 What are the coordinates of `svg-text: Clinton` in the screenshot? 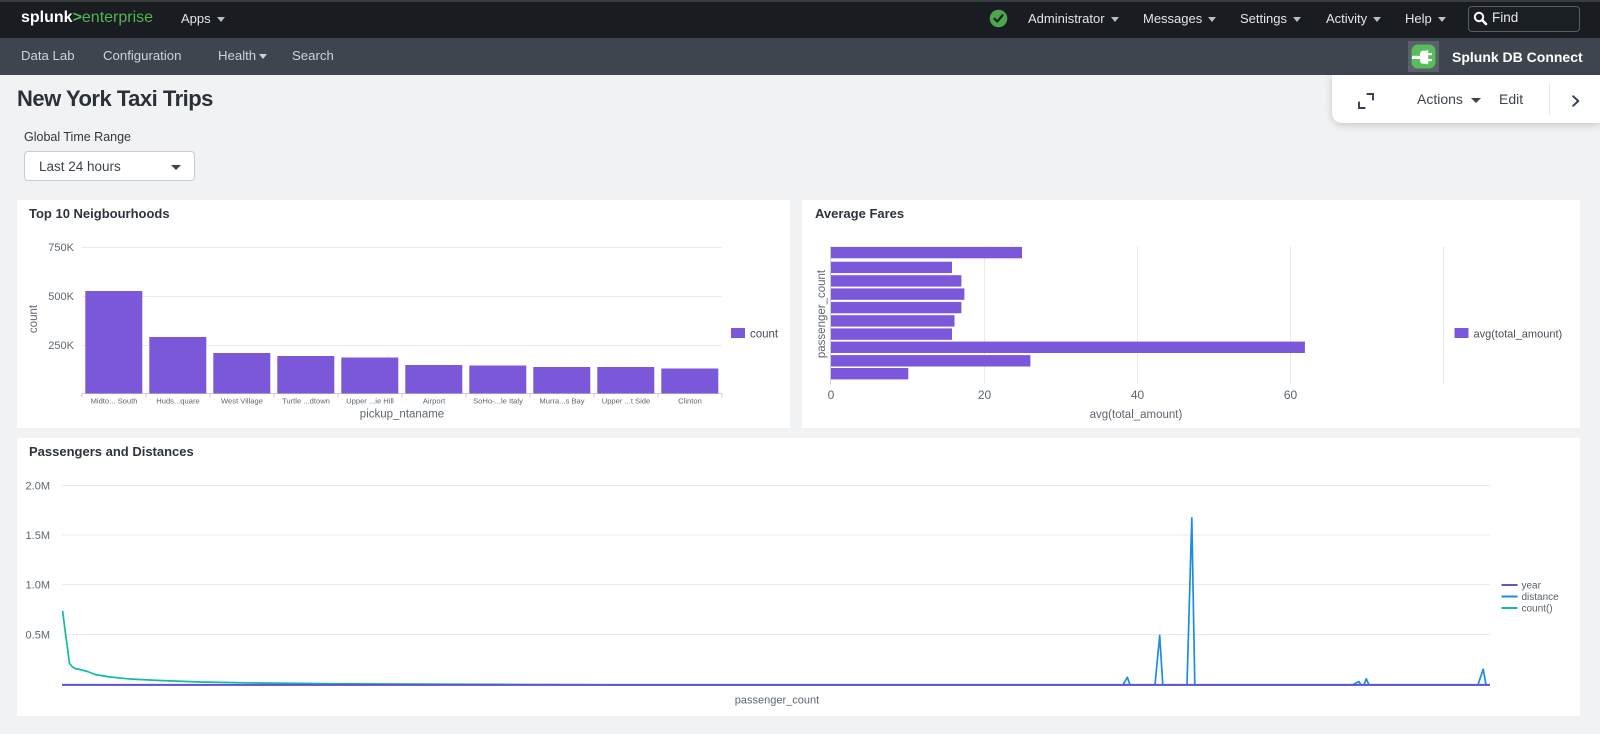 It's located at (690, 401).